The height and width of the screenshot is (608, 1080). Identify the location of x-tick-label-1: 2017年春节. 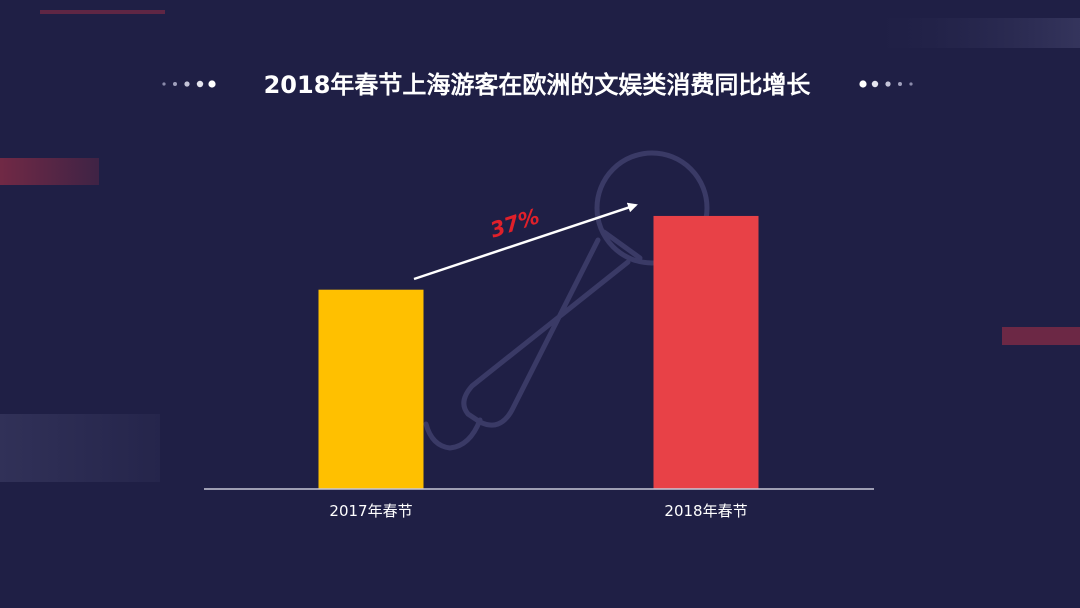
(370, 511).